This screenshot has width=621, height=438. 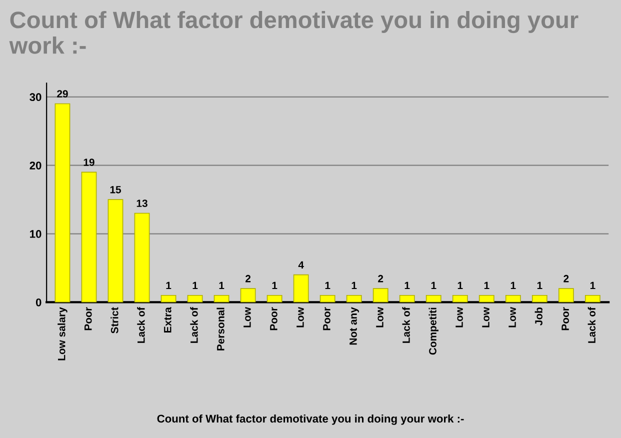 I want to click on data-label: 29, so click(x=62, y=94).